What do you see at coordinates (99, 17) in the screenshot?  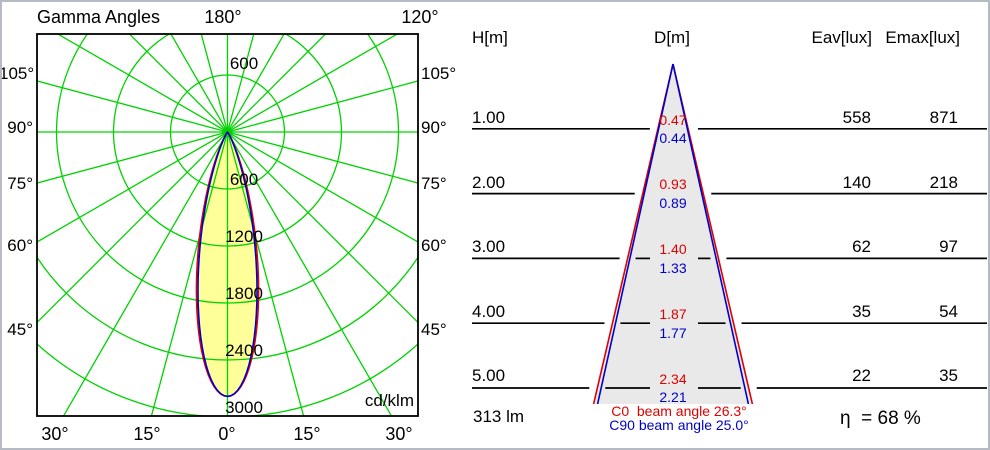 I see `polar-title: Gamma Angles` at bounding box center [99, 17].